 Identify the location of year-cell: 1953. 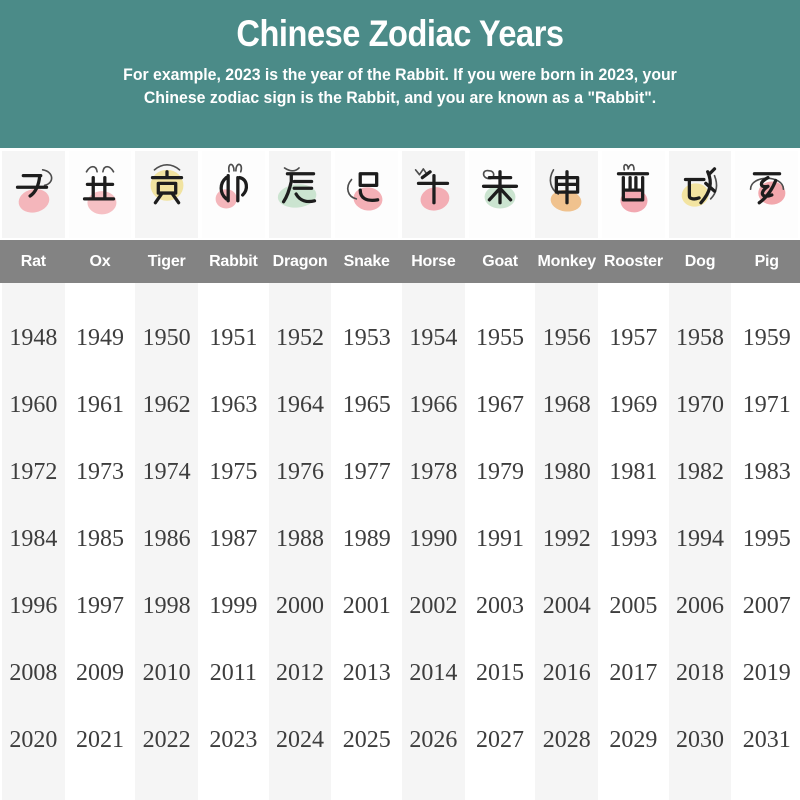
(366, 338).